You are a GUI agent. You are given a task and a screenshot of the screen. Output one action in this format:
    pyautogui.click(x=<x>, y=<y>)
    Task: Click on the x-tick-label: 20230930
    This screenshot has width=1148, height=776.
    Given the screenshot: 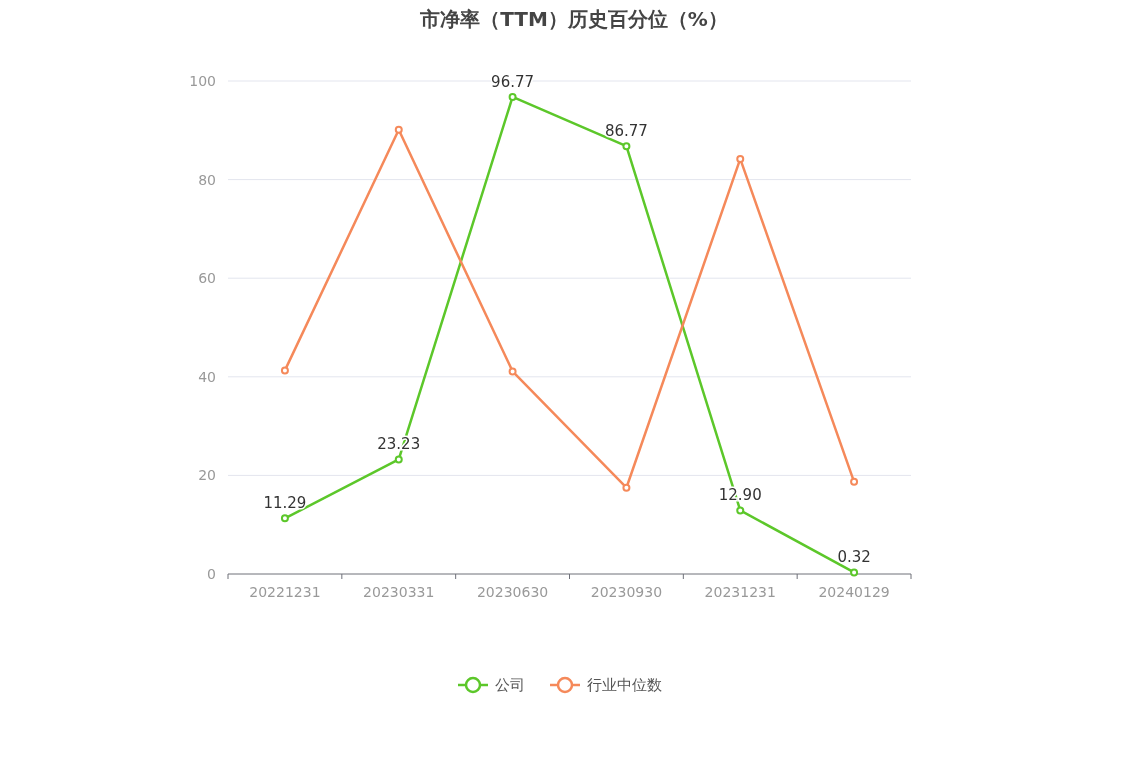 What is the action you would take?
    pyautogui.click(x=626, y=592)
    